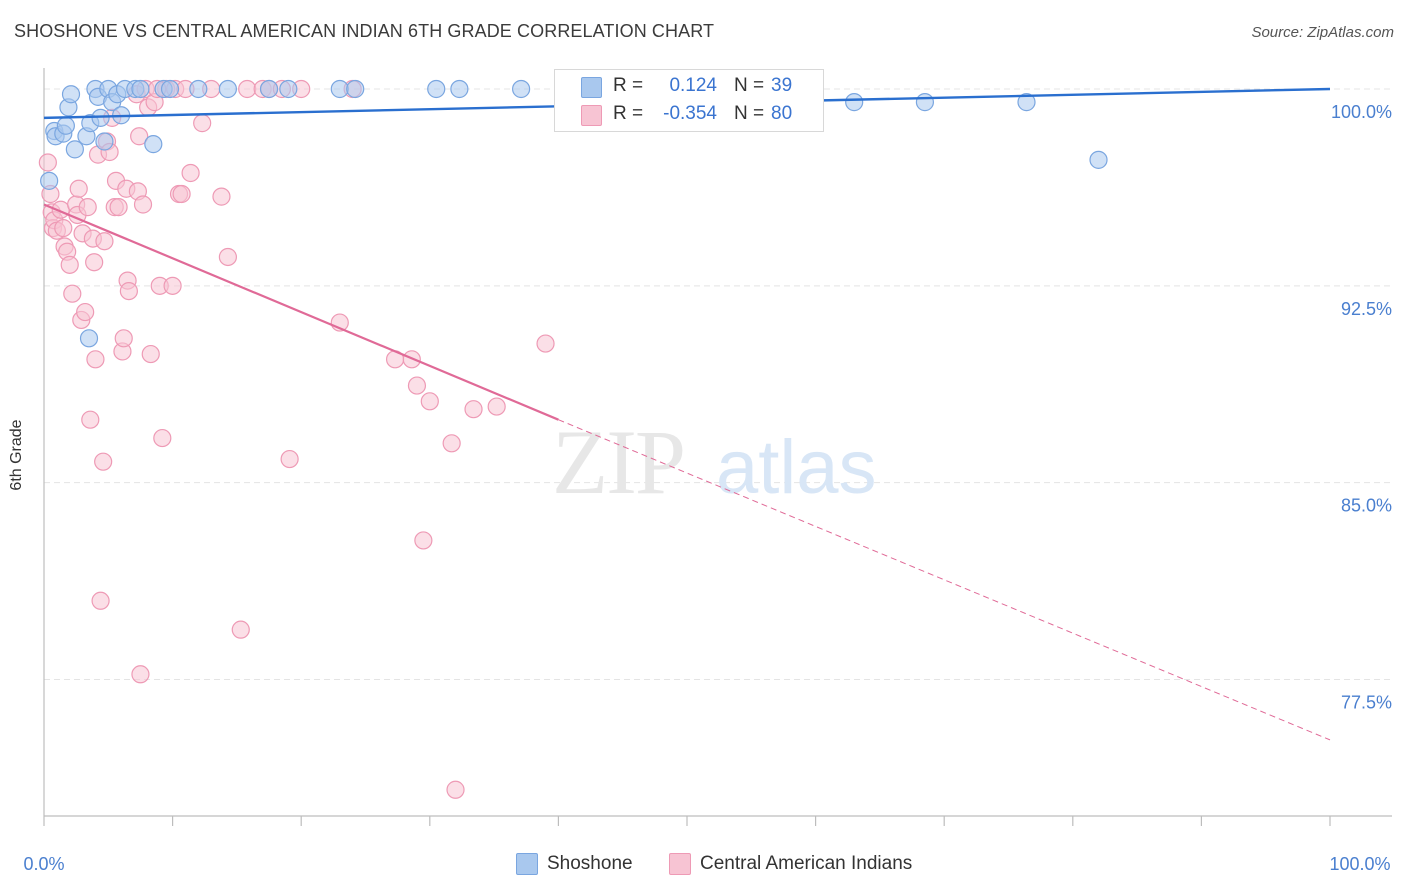 The width and height of the screenshot is (1406, 892). Describe the element at coordinates (43, 864) in the screenshot. I see `x-tick-label-min: 0.0%` at that location.